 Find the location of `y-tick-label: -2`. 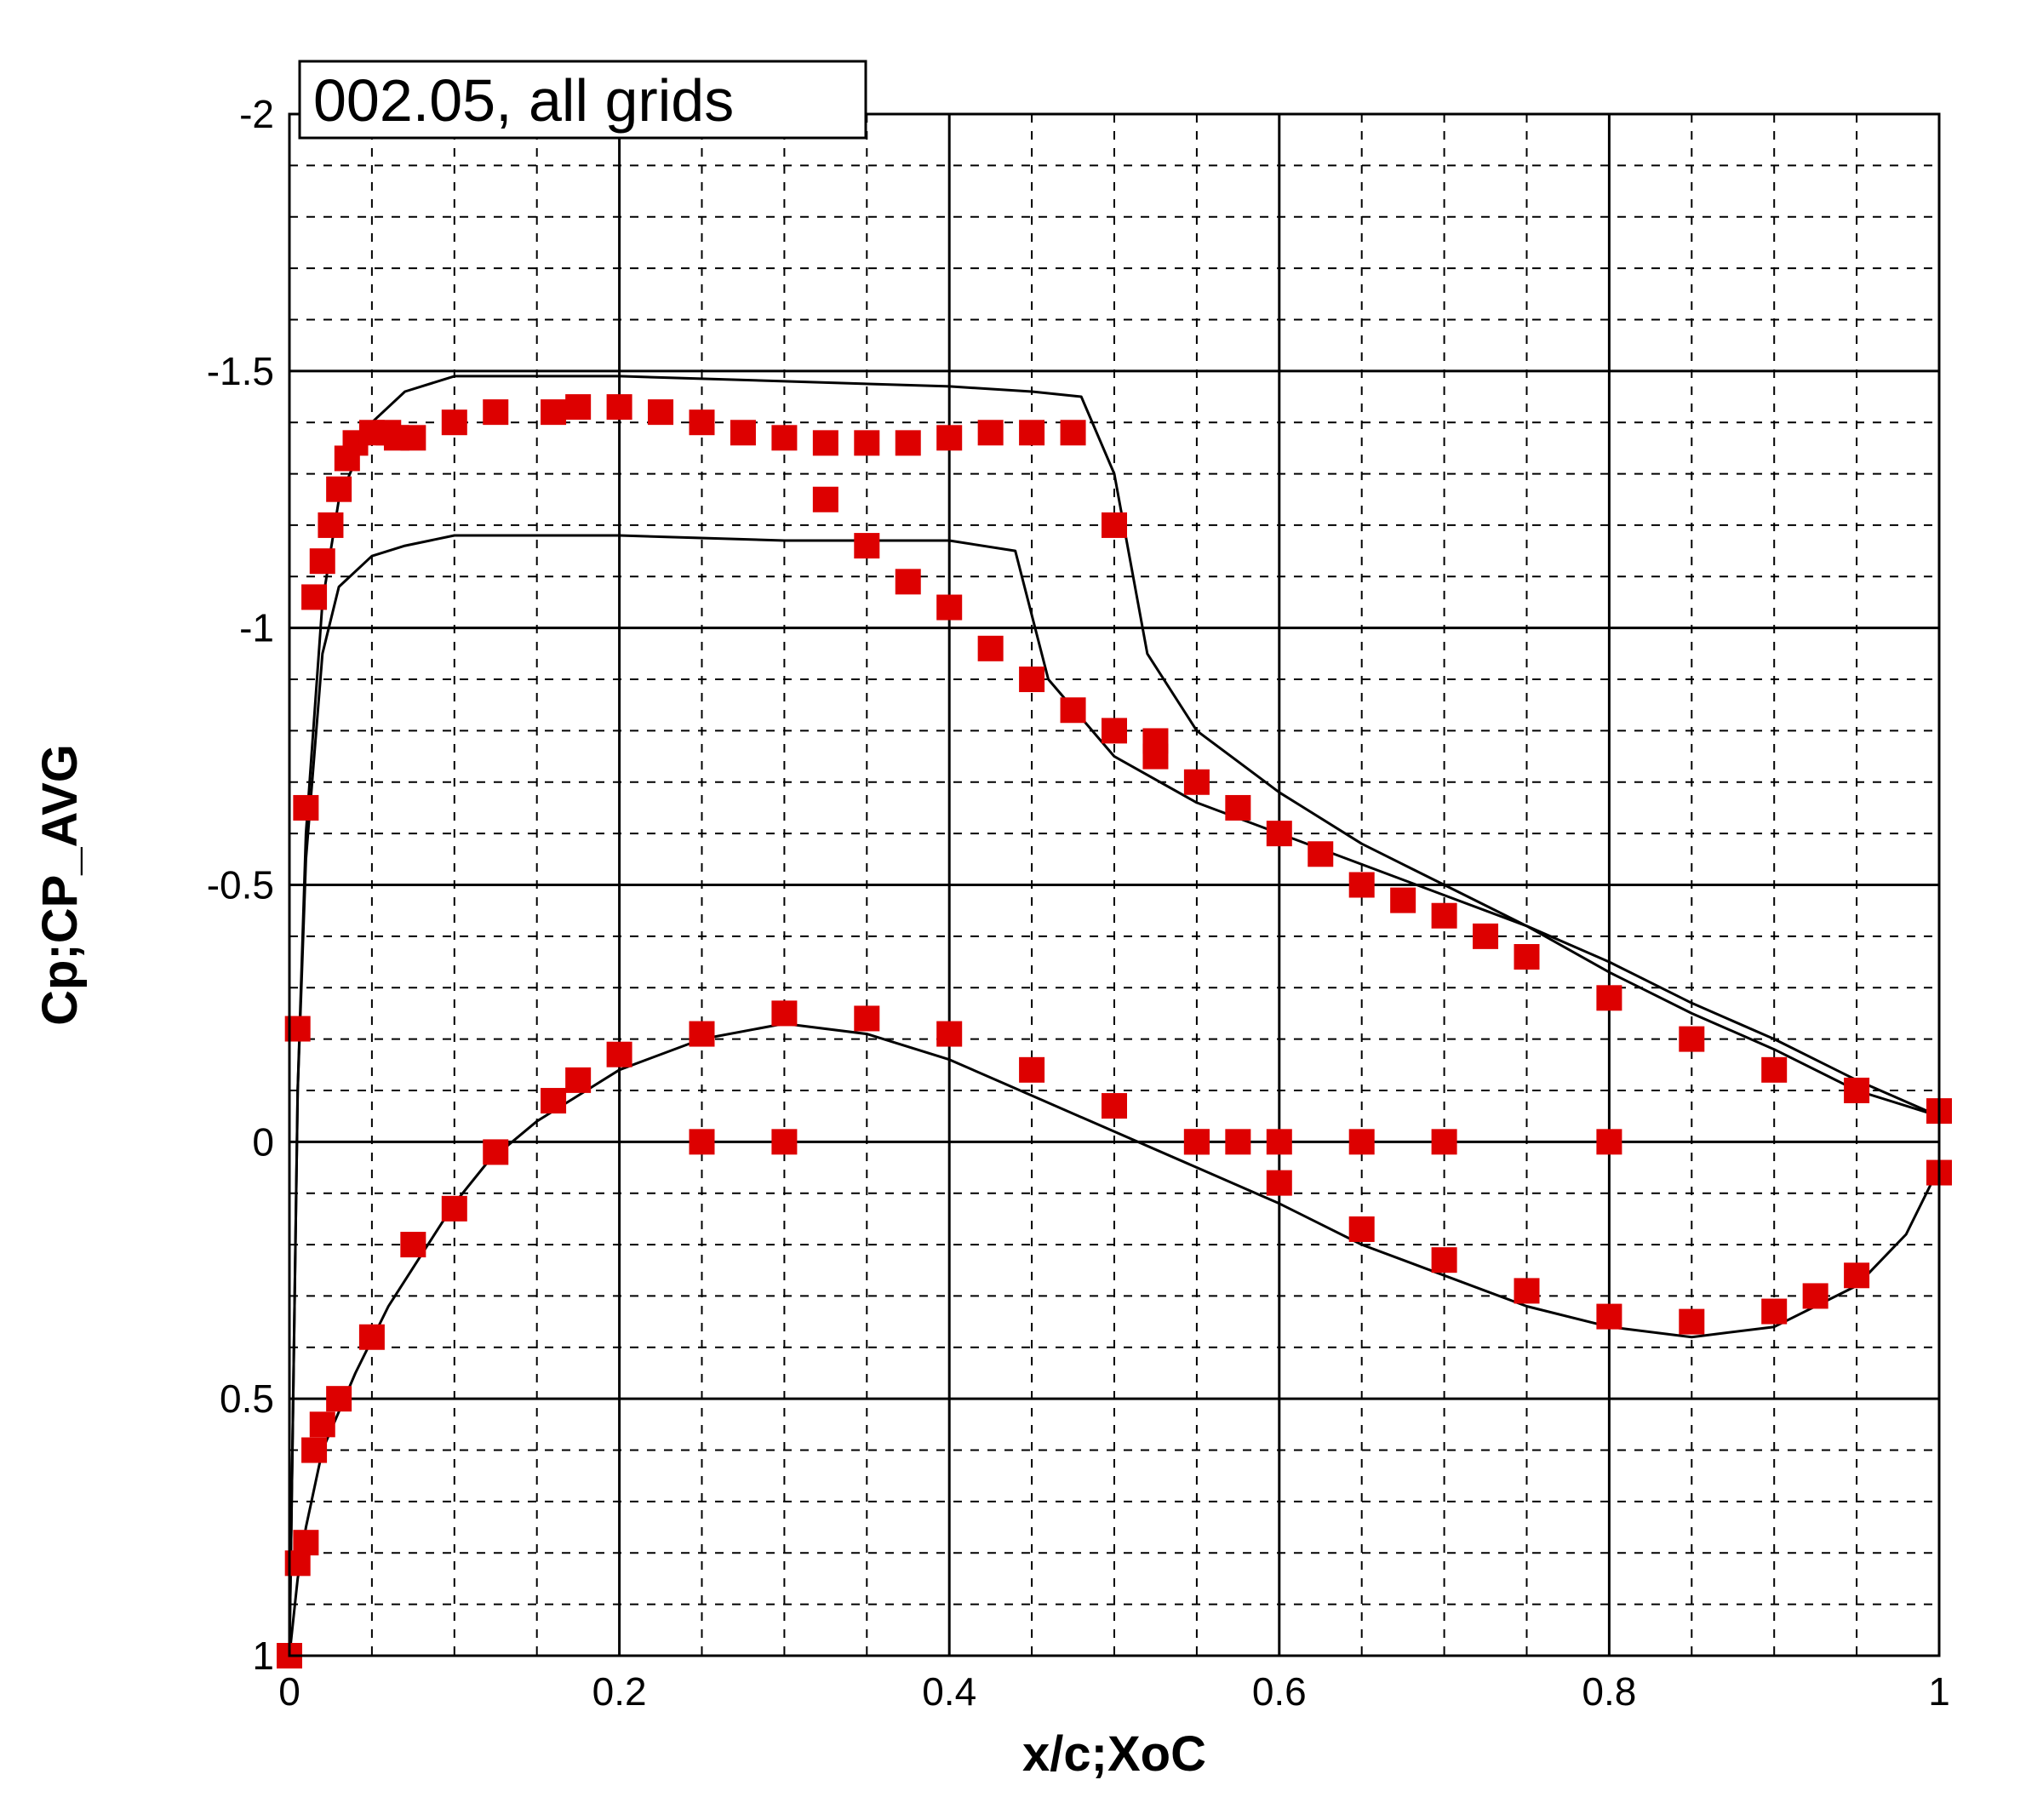

y-tick-label: -2 is located at coordinates (256, 114).